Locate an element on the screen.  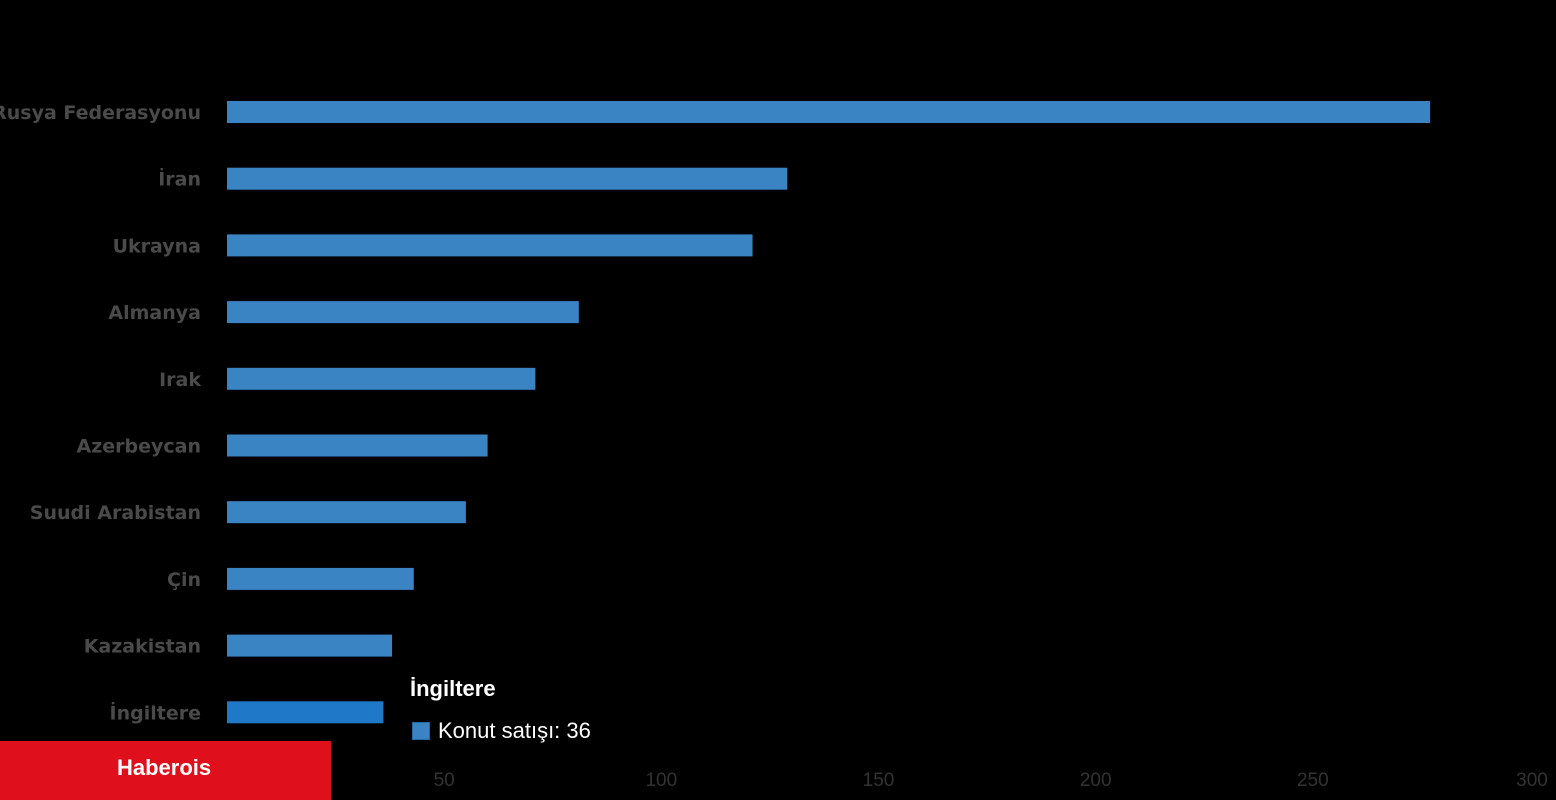
category-label: Irak is located at coordinates (180, 380).